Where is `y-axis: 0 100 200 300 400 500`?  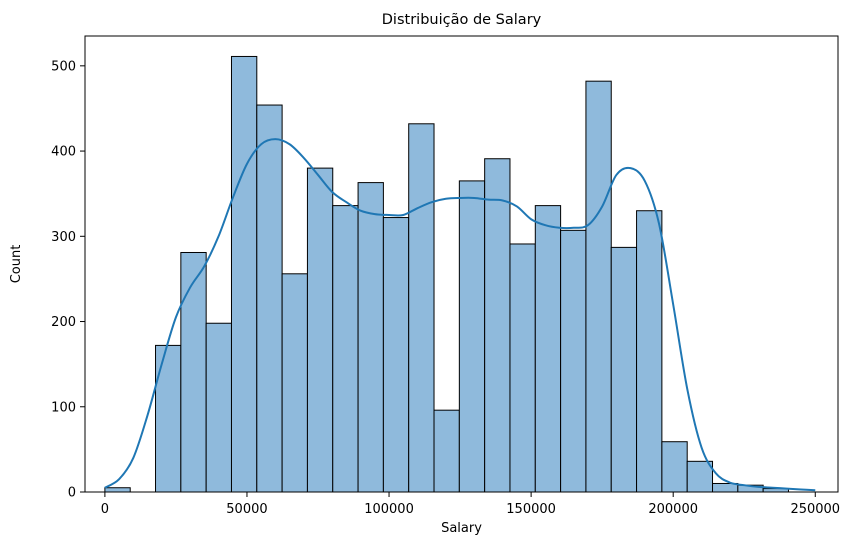 y-axis: 0 100 200 300 400 500 is located at coordinates (68, 280).